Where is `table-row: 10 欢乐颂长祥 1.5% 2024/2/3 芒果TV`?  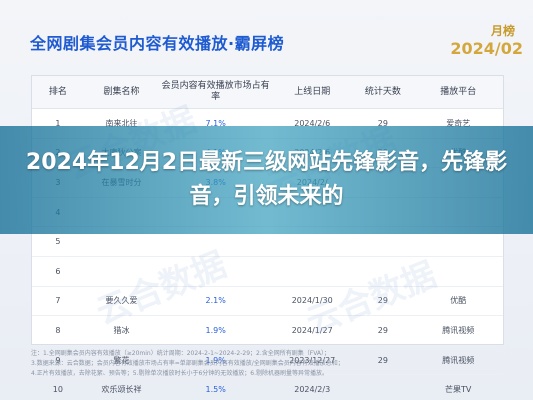
table-row: 10 欢乐颂长祥 1.5% 2024/2/3 芒果TV is located at coordinates (267, 387).